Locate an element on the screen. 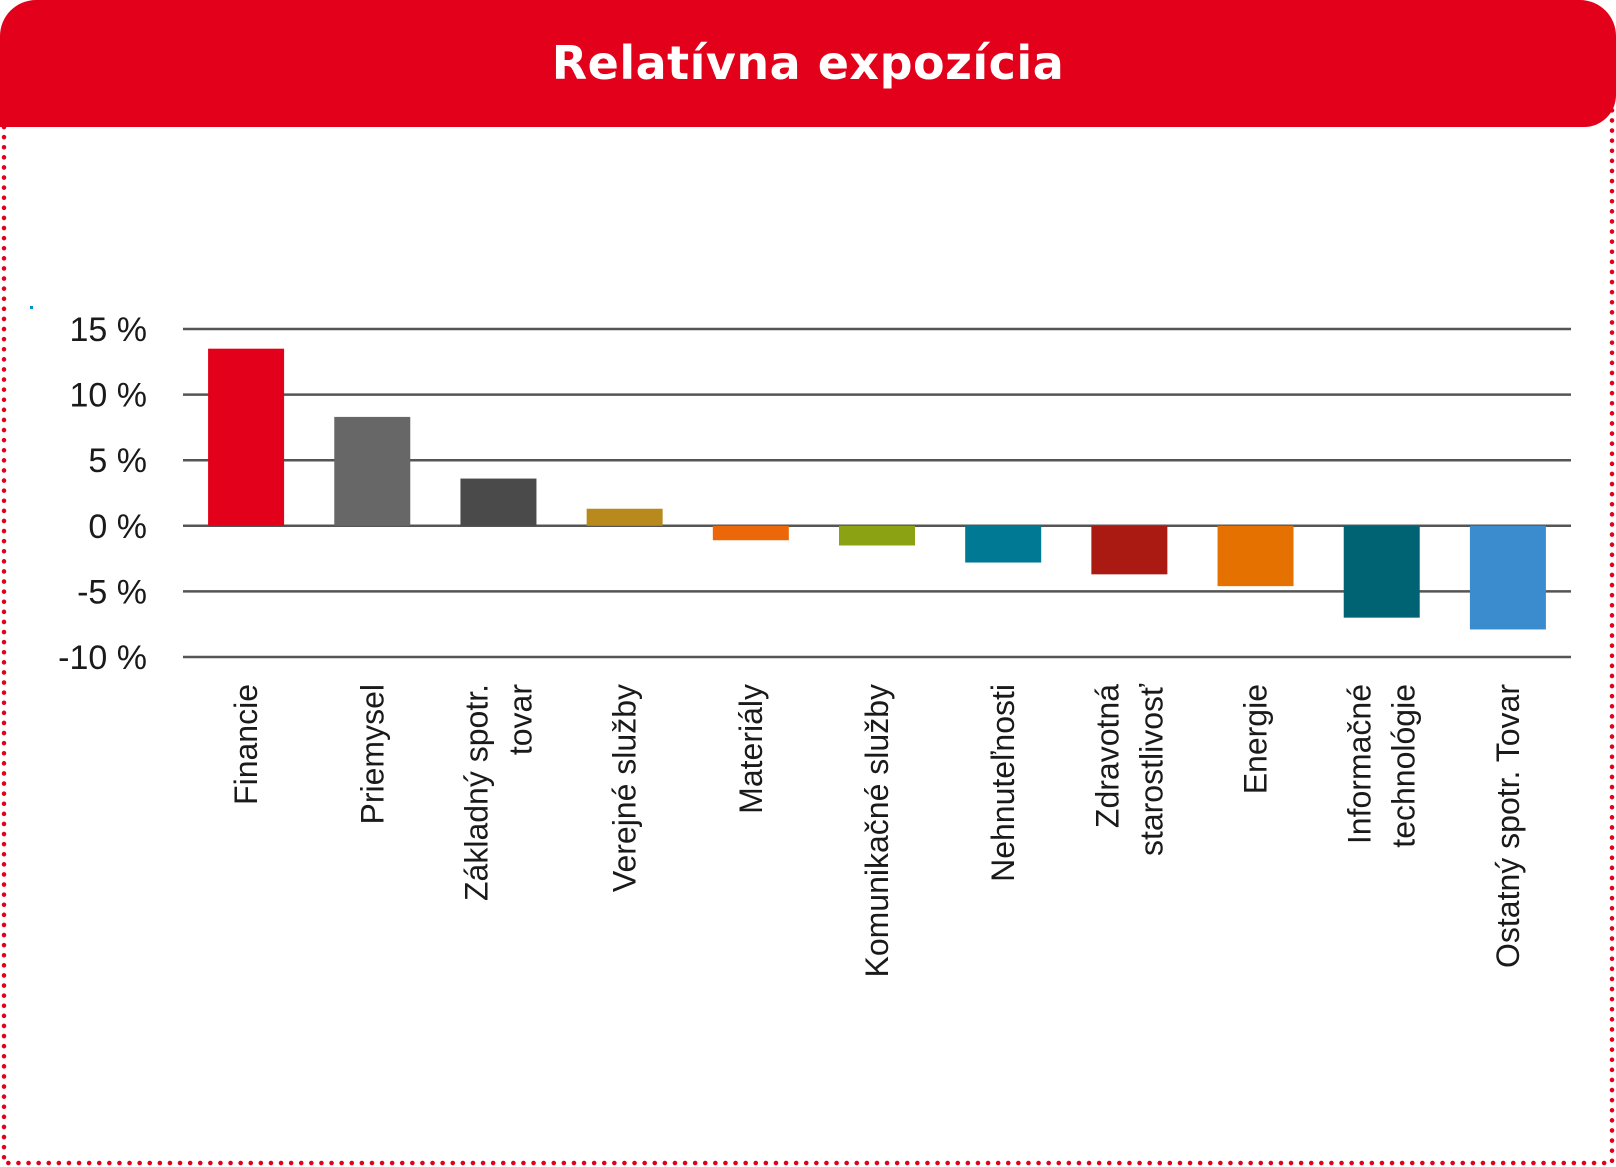  category-label: Komunikačné služby is located at coordinates (877, 830).